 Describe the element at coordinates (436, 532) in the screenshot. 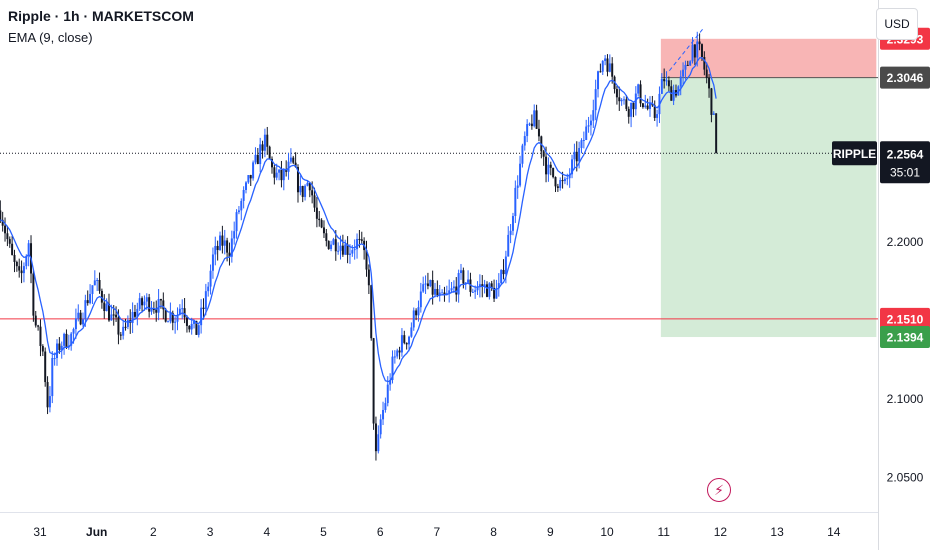

I see `time-axis: 31 Jun 2 3 4 5 6 7 8 9 10 11 12 13 14` at that location.